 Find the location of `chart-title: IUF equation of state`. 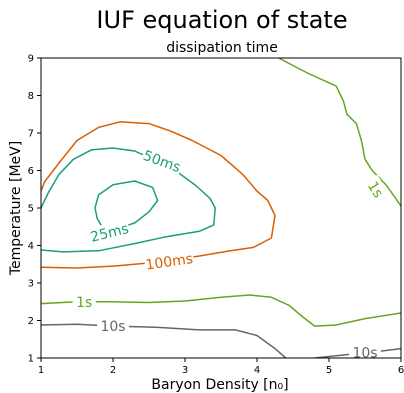

chart-title: IUF equation of state is located at coordinates (221, 20).